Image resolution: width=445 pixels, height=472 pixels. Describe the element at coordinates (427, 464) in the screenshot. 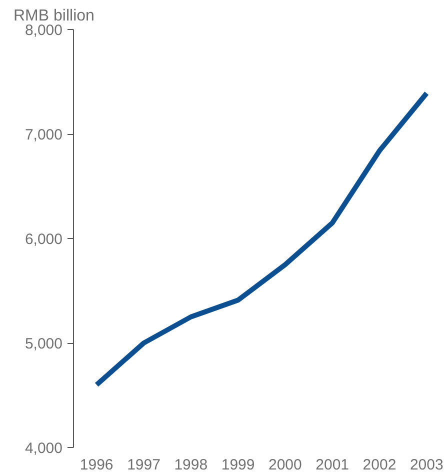

I see `x-tick-label: 2003` at that location.